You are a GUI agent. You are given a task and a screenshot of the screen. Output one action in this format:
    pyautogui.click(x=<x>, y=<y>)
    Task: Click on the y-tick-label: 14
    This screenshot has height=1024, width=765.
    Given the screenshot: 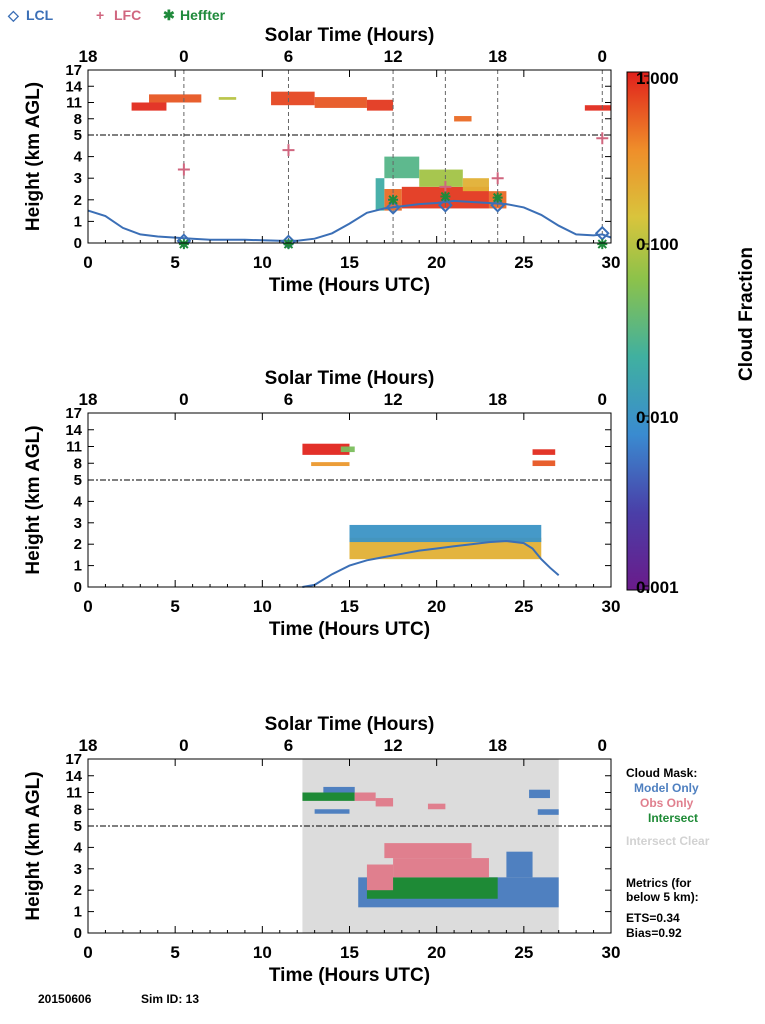 What is the action you would take?
    pyautogui.click(x=73, y=776)
    